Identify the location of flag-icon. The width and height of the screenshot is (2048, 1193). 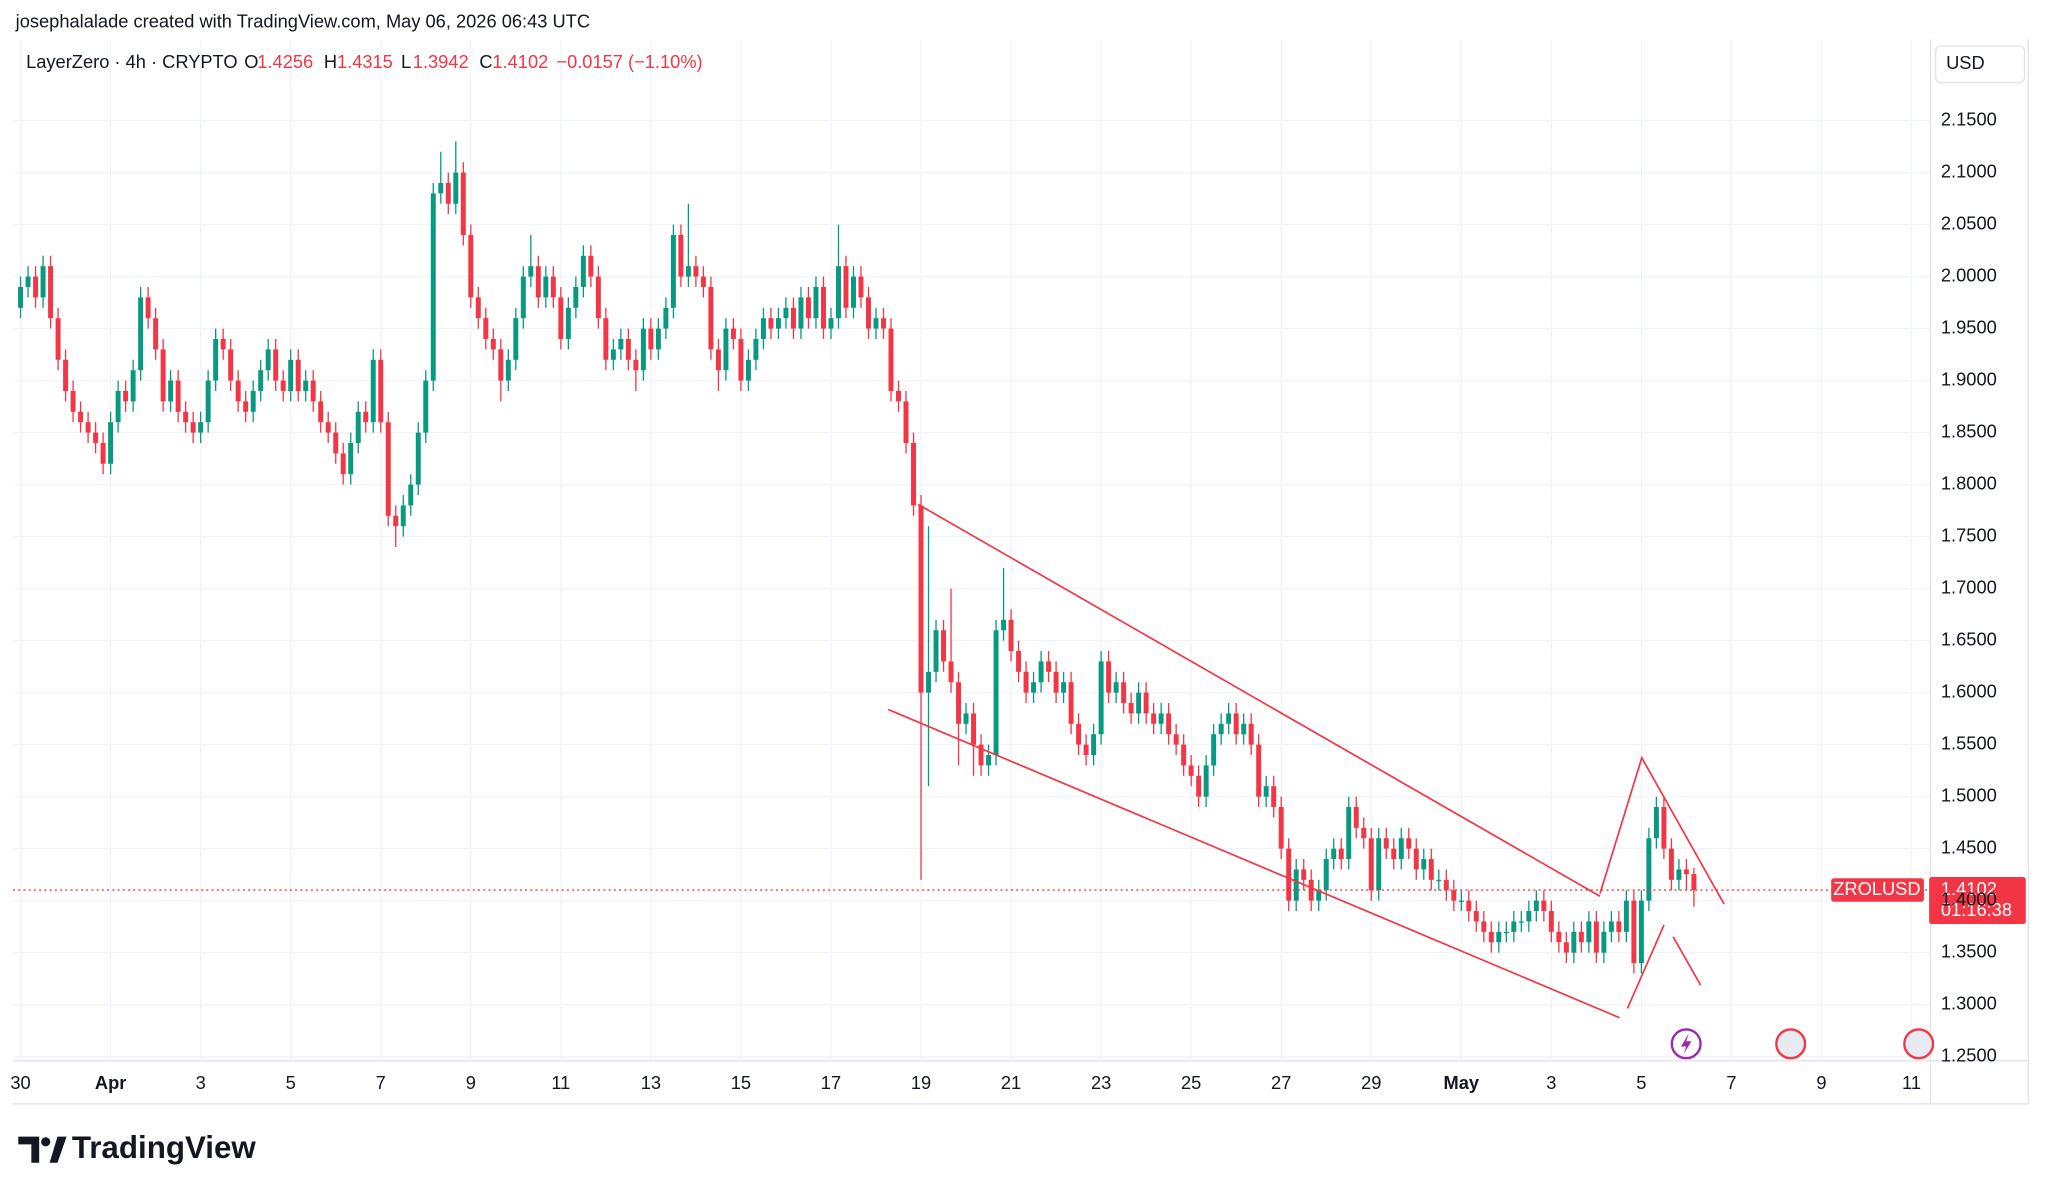
(1791, 1044).